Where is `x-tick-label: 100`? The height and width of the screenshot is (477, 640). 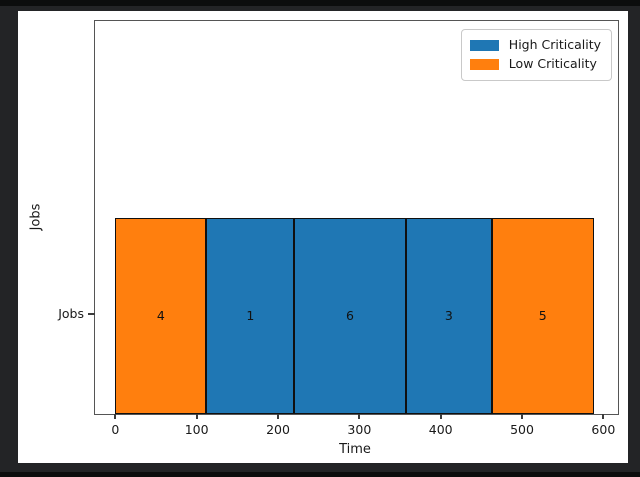
x-tick-label: 100 is located at coordinates (196, 429).